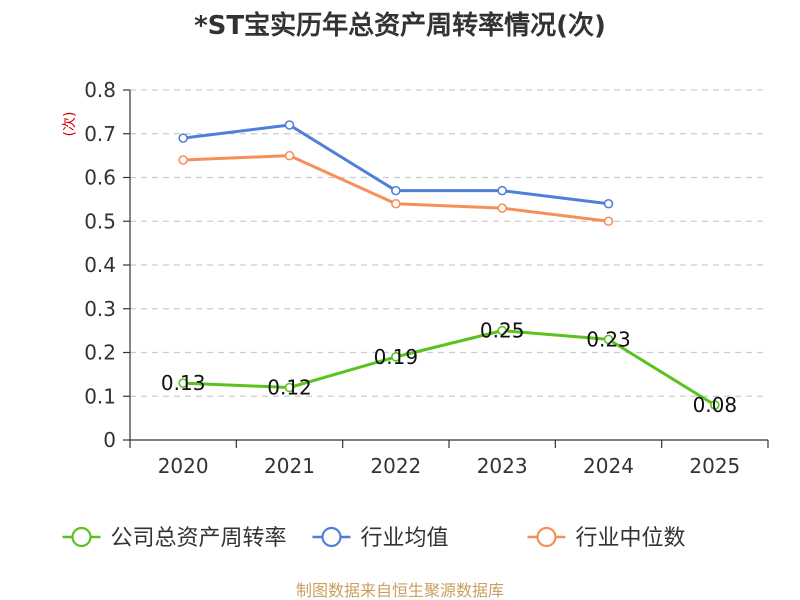 The width and height of the screenshot is (800, 600). I want to click on y-tick-label: 0, so click(109, 440).